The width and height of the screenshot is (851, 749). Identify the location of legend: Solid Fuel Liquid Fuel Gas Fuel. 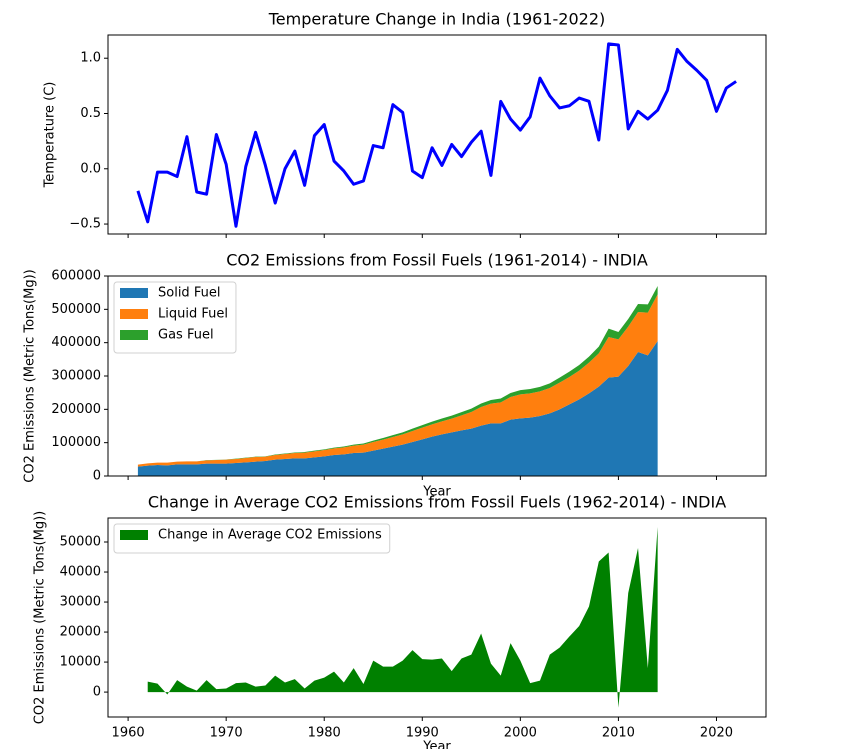
(175, 317).